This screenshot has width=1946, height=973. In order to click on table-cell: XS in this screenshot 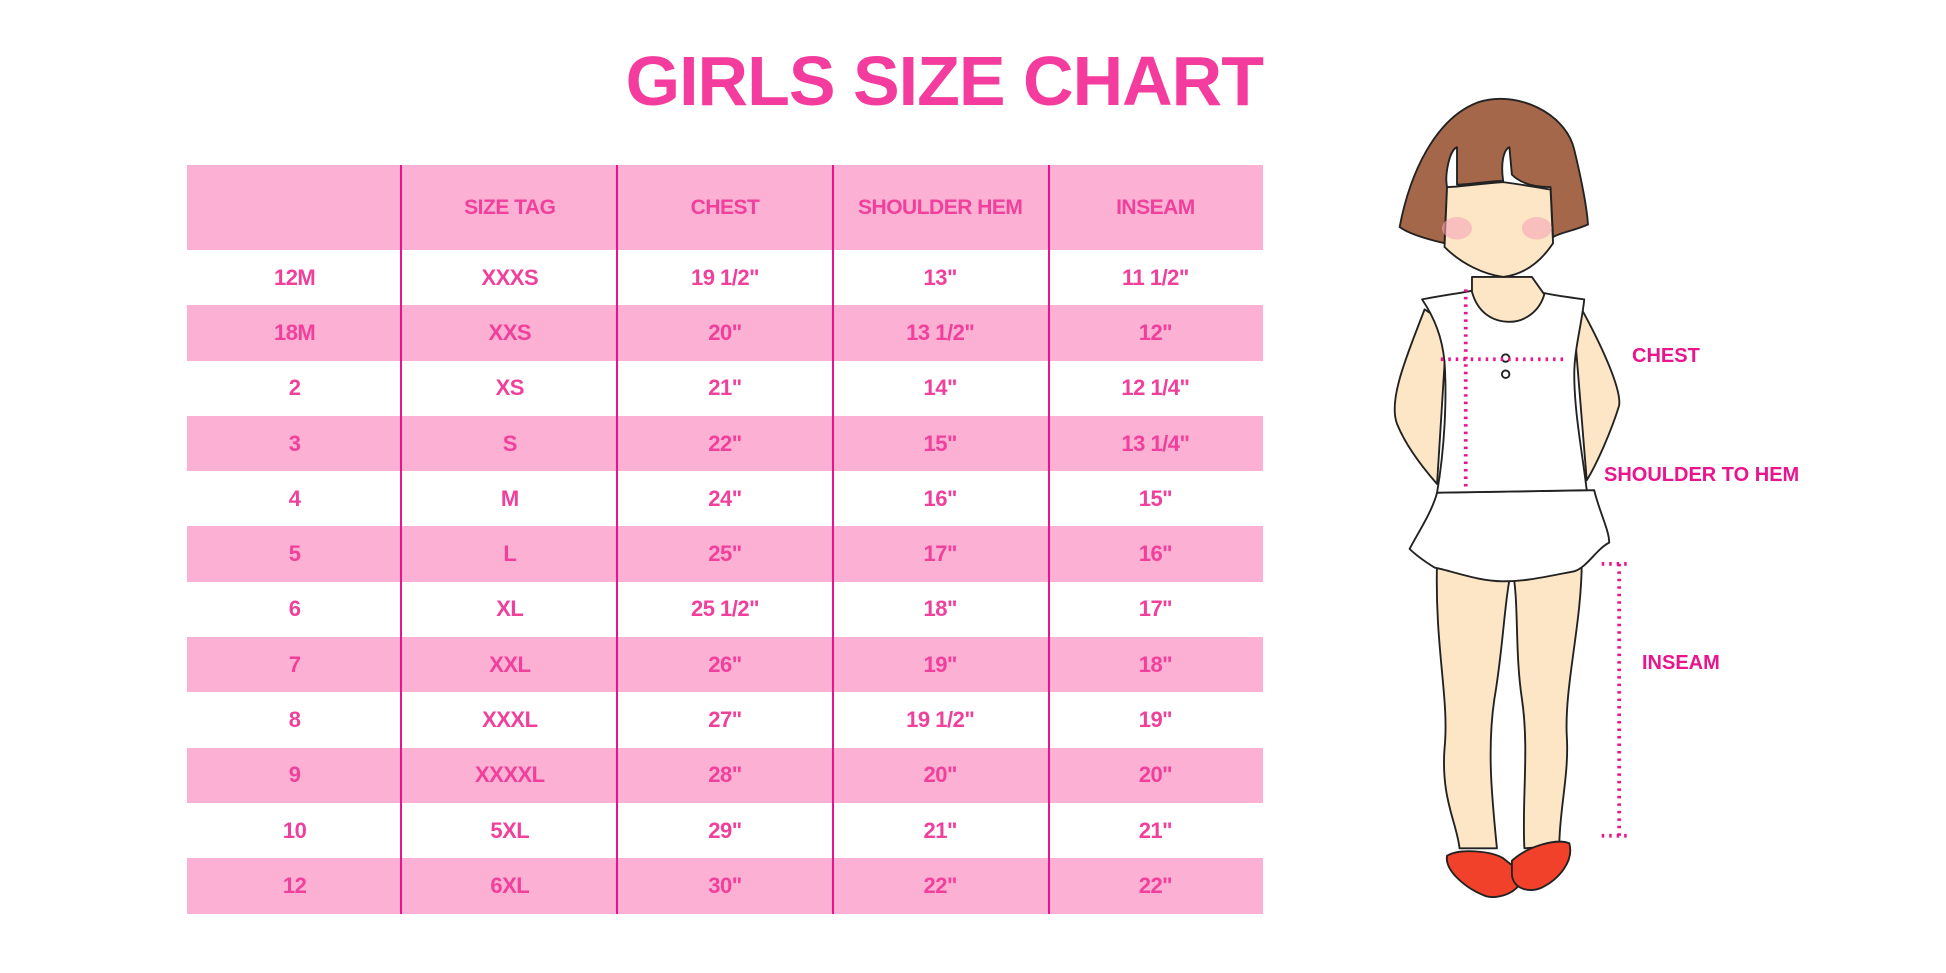, I will do `click(510, 388)`.